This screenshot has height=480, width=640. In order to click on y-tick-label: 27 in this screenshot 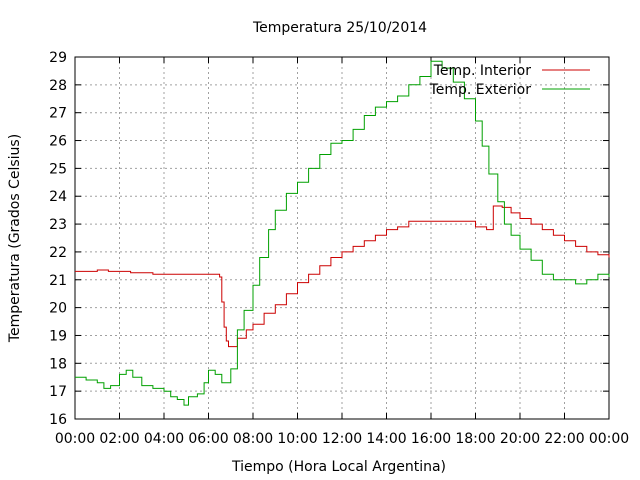, I will do `click(58, 114)`.